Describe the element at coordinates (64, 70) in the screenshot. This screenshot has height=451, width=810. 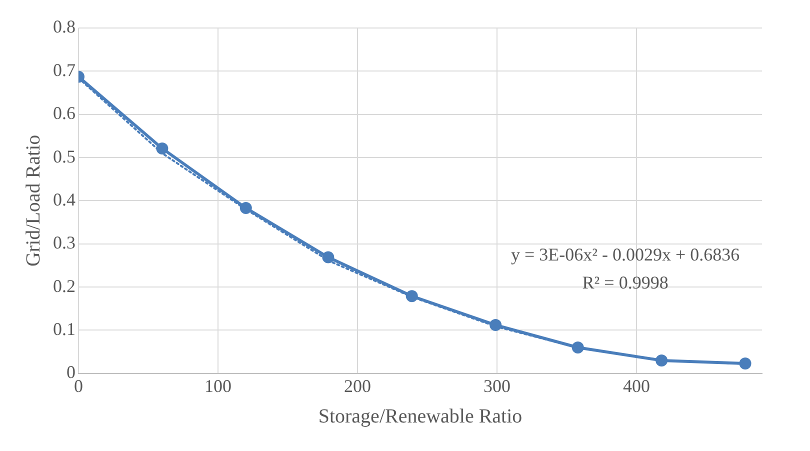
I see `y-tick-label: 0.7` at that location.